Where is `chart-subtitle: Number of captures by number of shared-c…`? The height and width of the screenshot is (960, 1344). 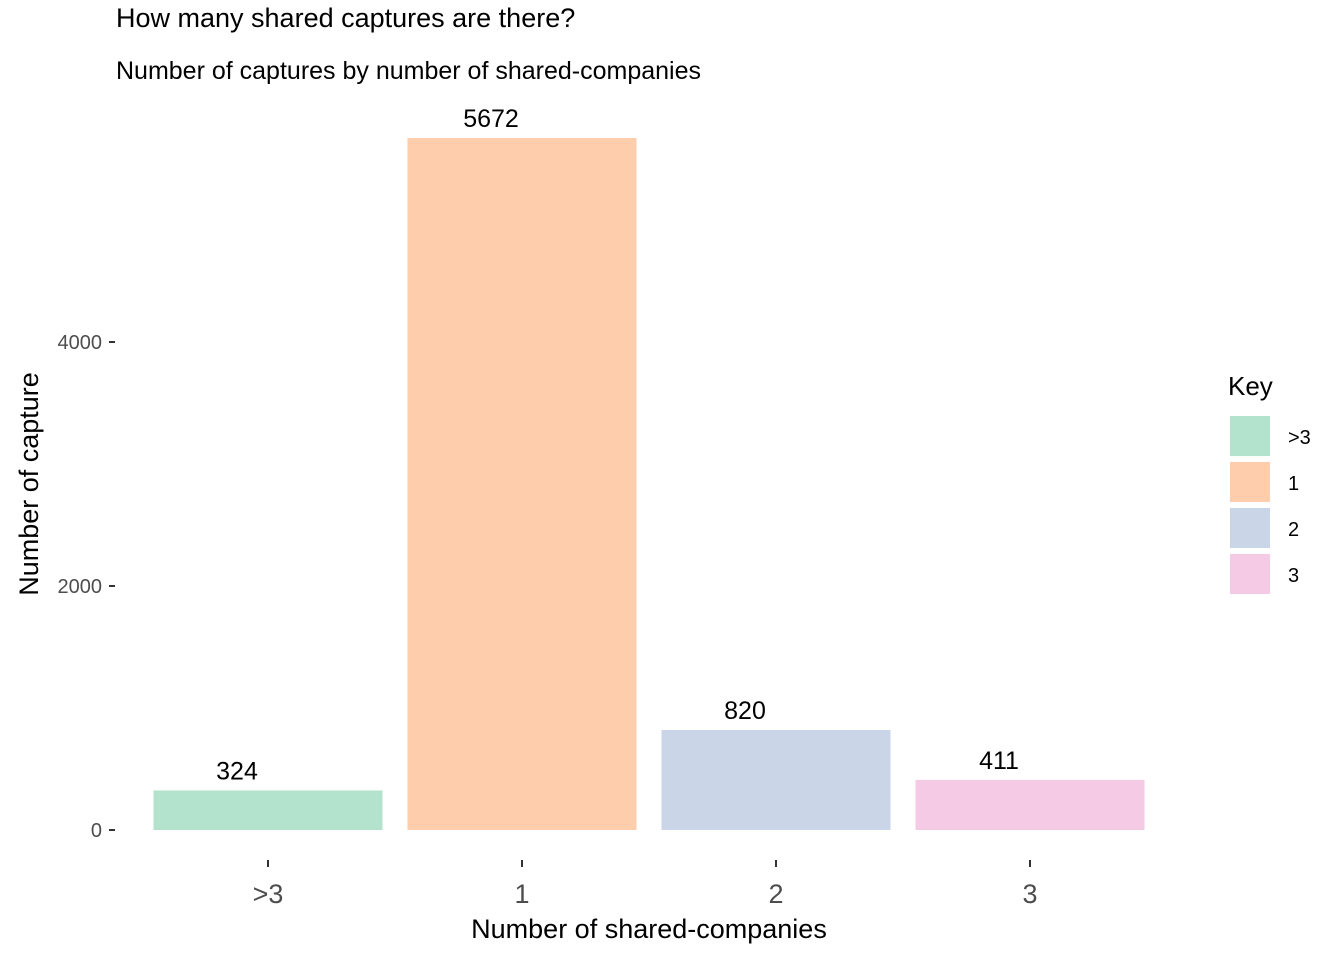
chart-subtitle: Number of captures by number of shared-c… is located at coordinates (409, 71).